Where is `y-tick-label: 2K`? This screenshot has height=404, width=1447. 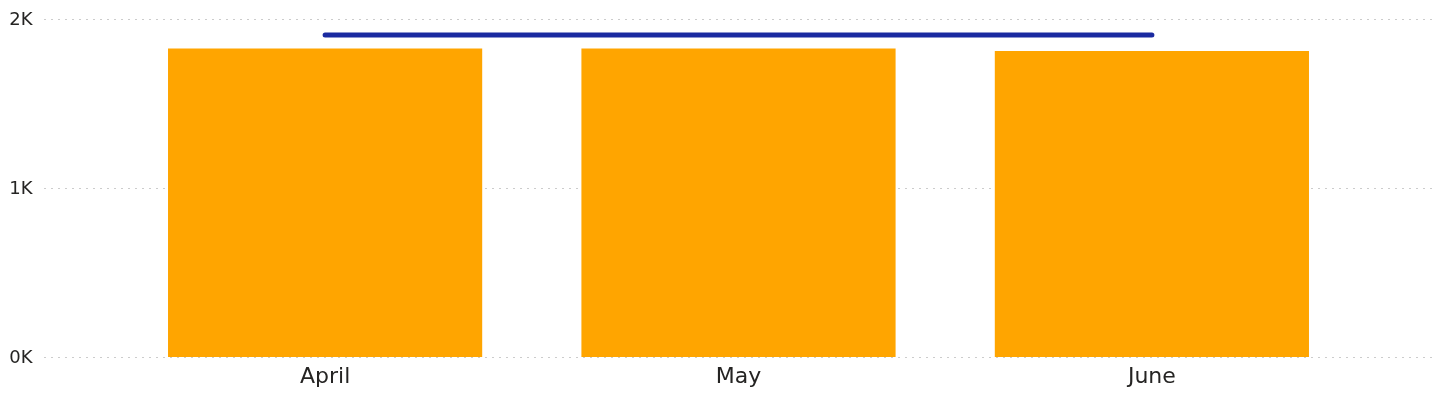 y-tick-label: 2K is located at coordinates (21, 18).